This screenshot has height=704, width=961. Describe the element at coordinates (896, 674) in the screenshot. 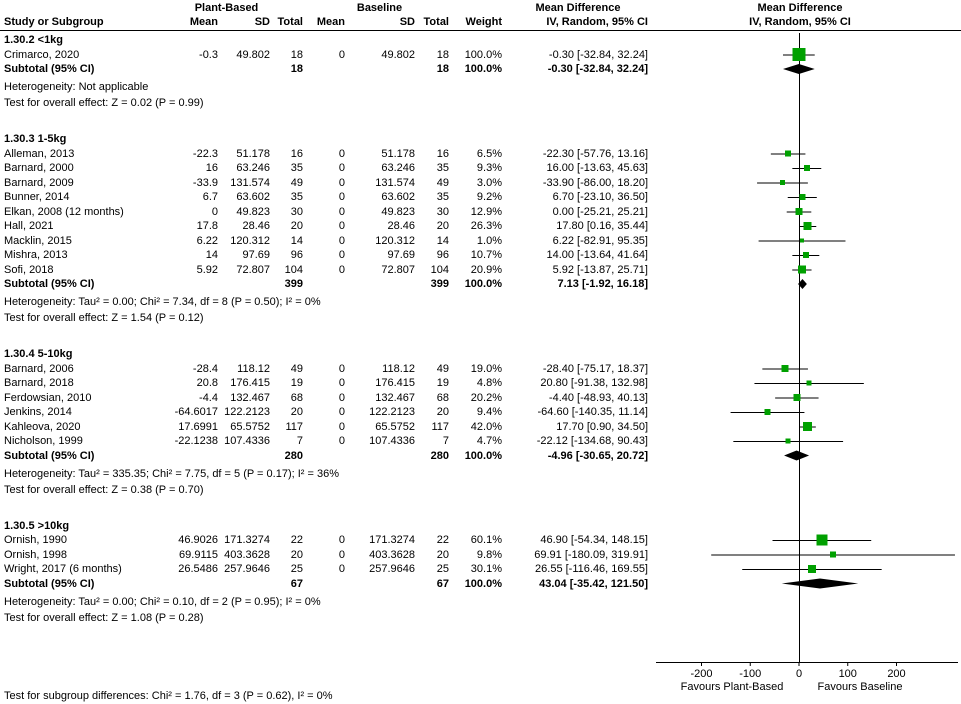

I see `axis-tick-label: 200` at that location.